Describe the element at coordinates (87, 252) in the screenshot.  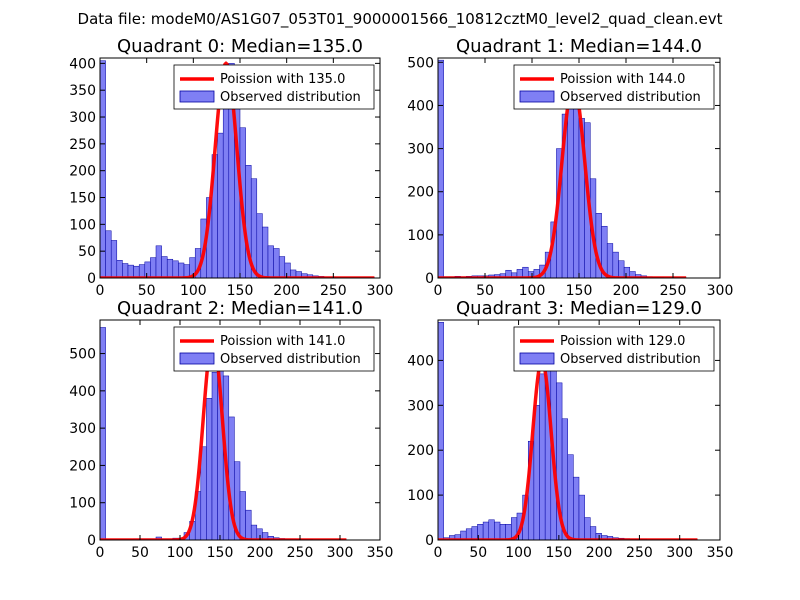
I see `y-tick-label: 50` at that location.